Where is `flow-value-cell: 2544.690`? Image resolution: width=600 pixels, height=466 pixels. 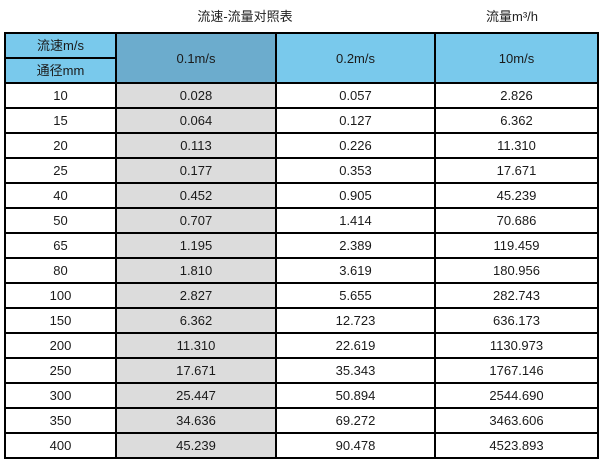
flow-value-cell: 2544.690 is located at coordinates (516, 395).